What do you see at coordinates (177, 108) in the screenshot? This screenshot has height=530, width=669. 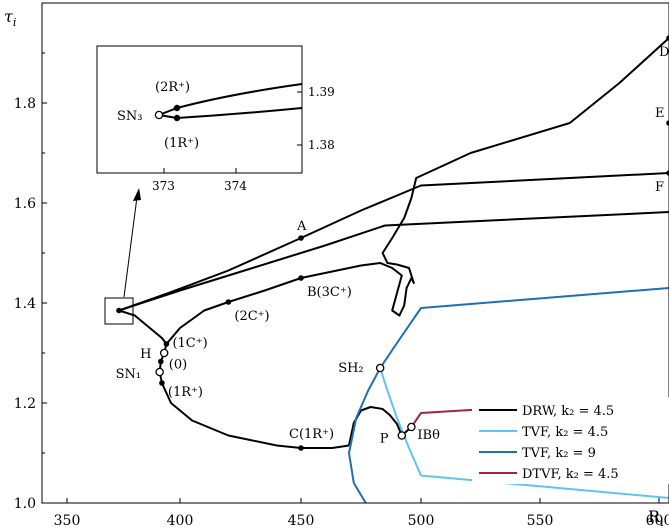 I see `inset-point-2r` at bounding box center [177, 108].